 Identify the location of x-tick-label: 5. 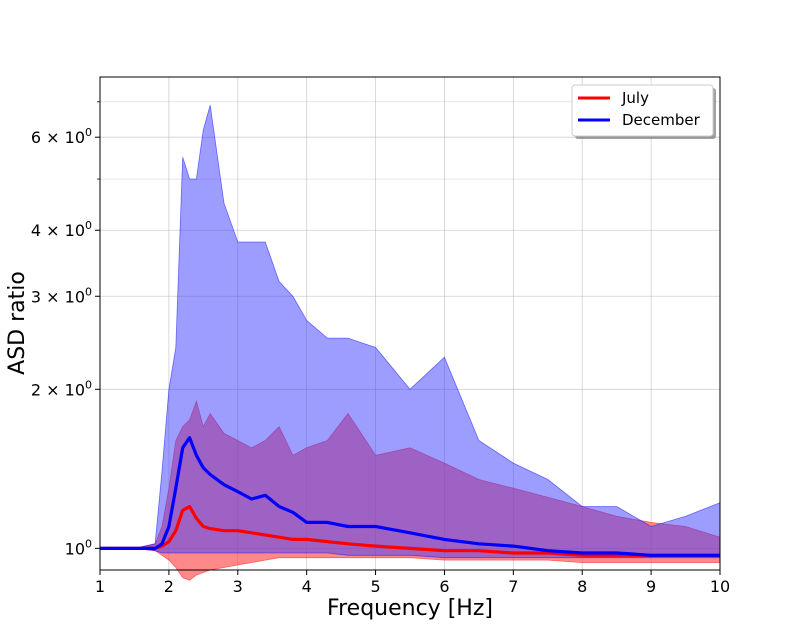
(375, 586).